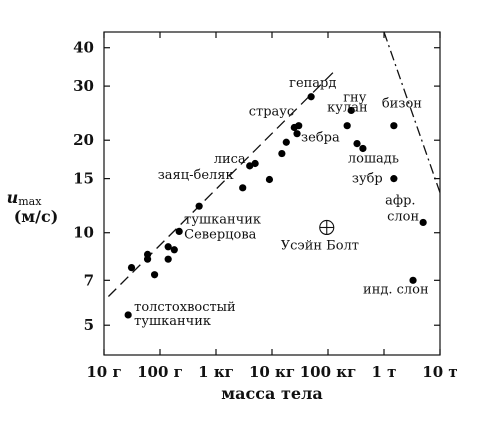 Image resolution: width=482 pixels, height=424 pixels. What do you see at coordinates (83, 86) in the screenshot?
I see `y-tick-label: 30` at bounding box center [83, 86].